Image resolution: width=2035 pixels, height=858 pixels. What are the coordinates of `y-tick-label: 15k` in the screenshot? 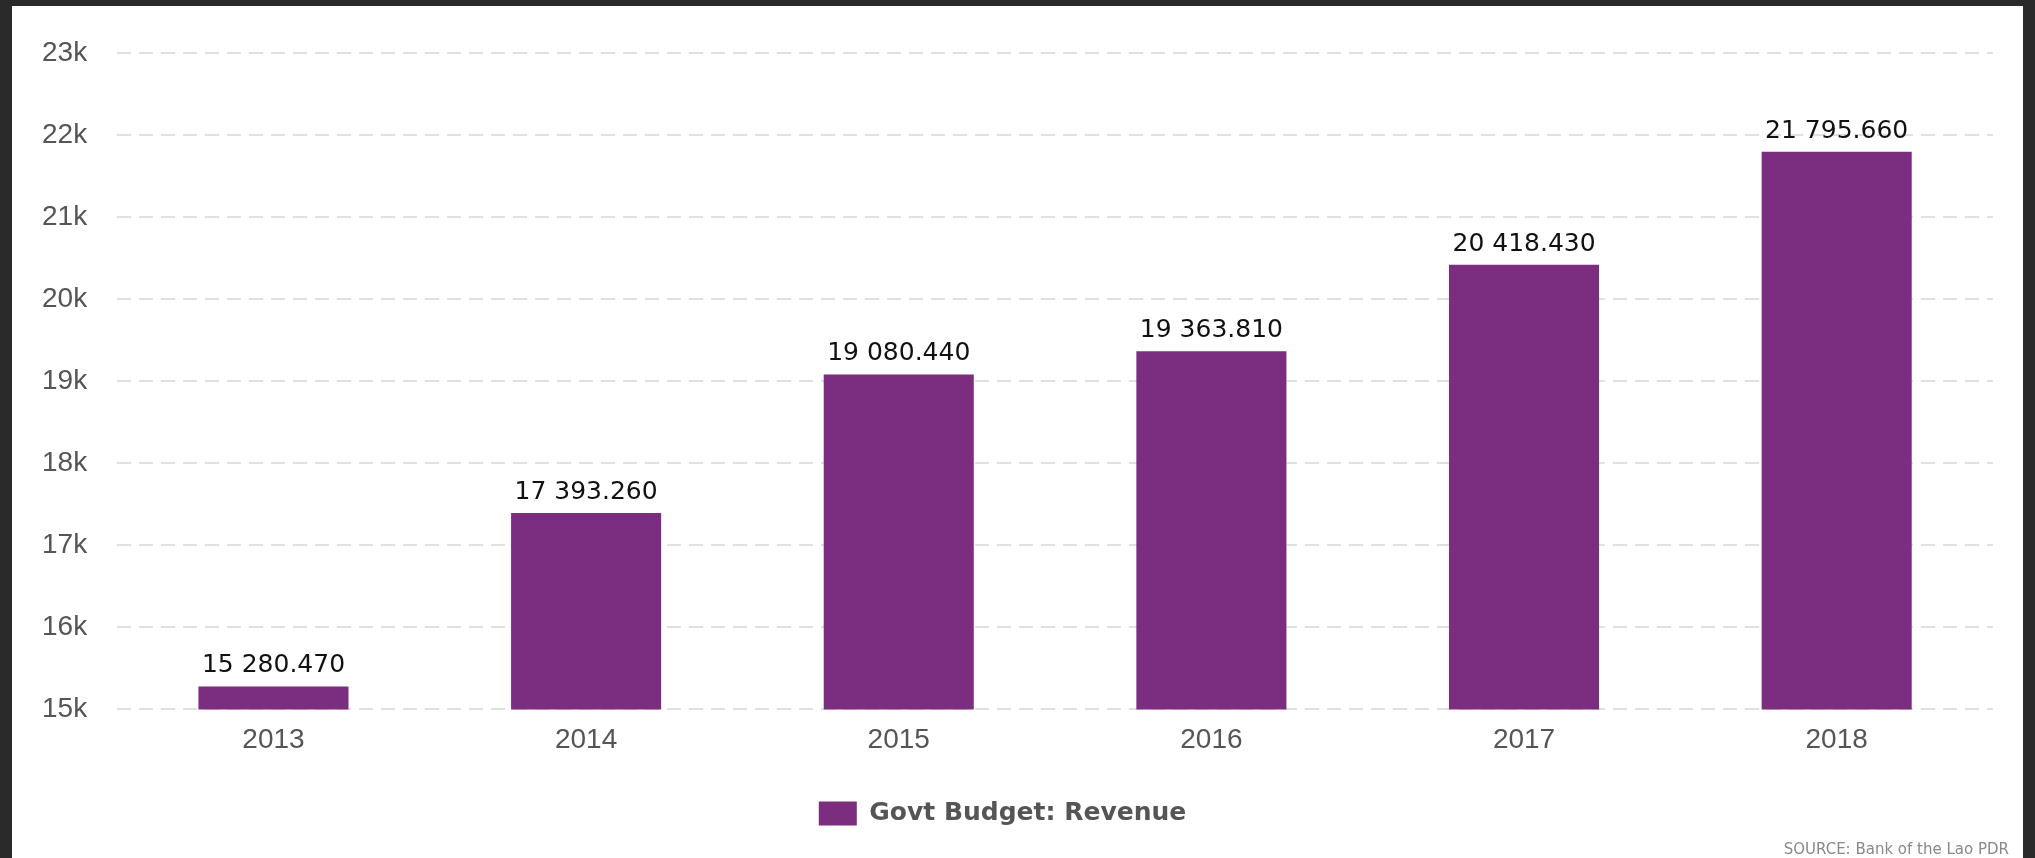 It's located at (65, 708).